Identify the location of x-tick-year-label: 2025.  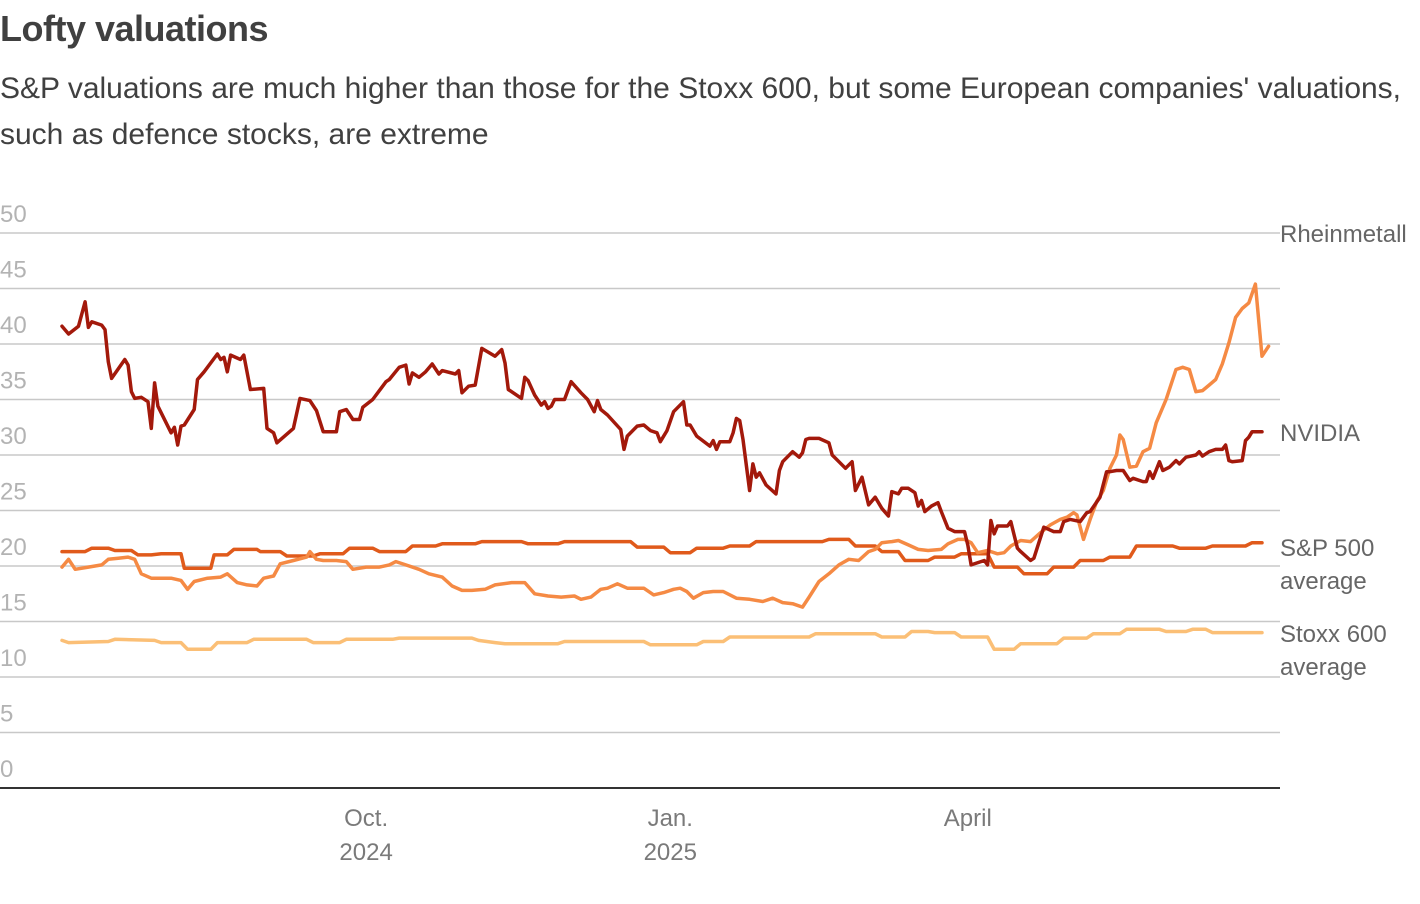
(670, 852).